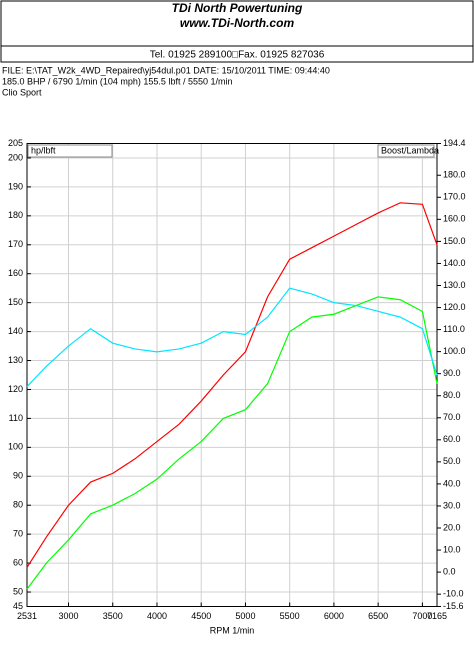 Image resolution: width=474 pixels, height=645 pixels. Describe the element at coordinates (15, 273) in the screenshot. I see `y-tick-label: 160` at that location.